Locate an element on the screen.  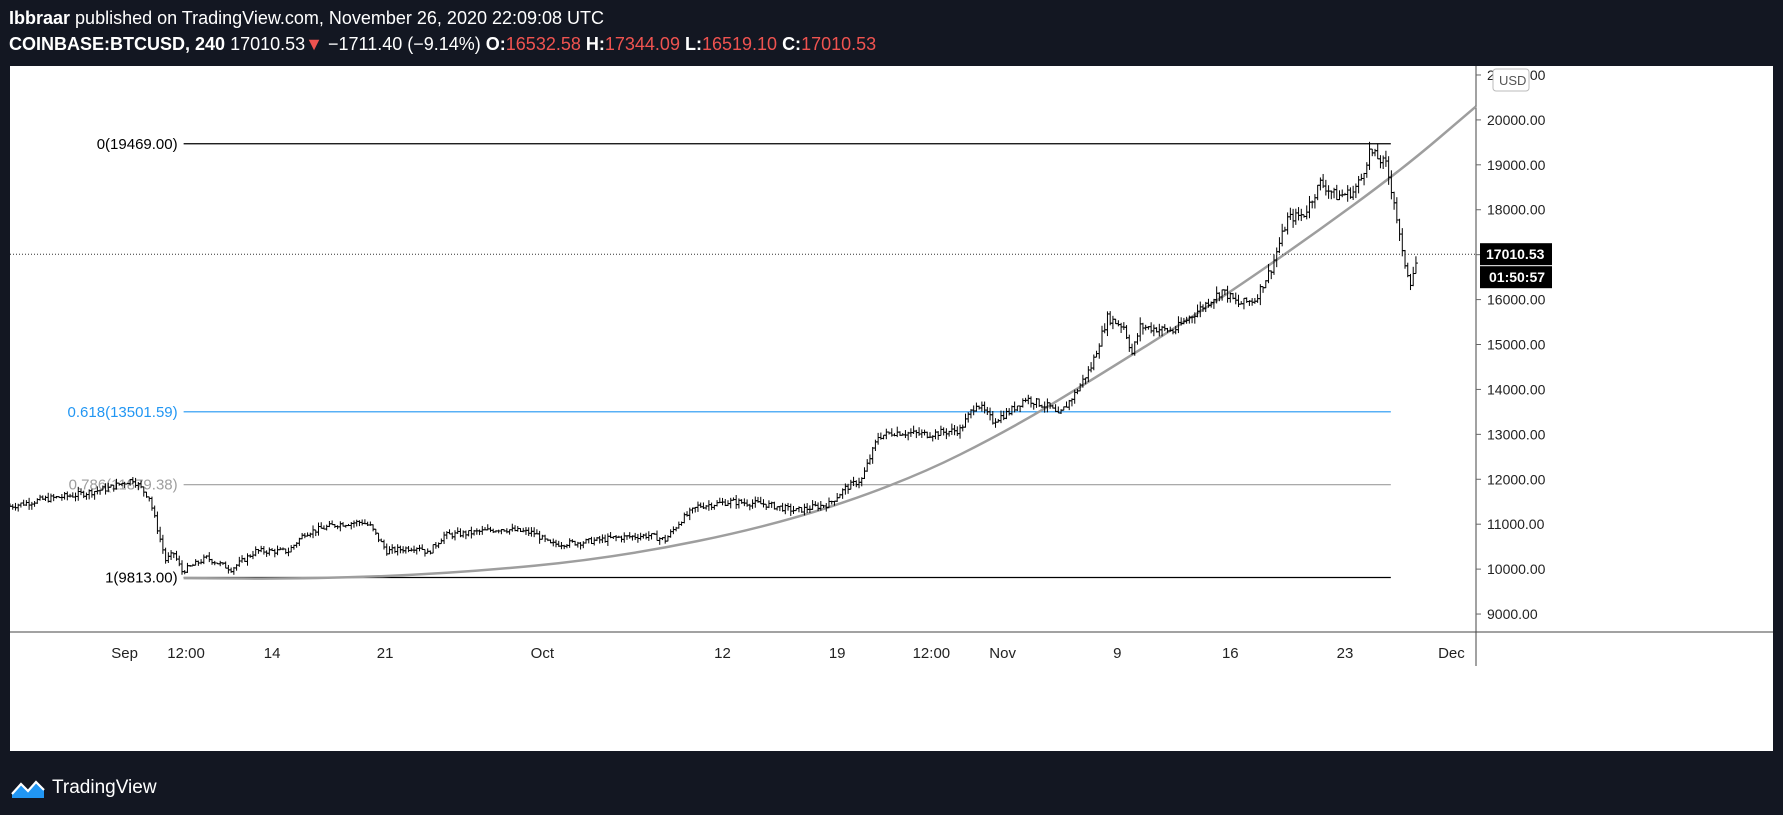
currency-badge is located at coordinates (1511, 80).